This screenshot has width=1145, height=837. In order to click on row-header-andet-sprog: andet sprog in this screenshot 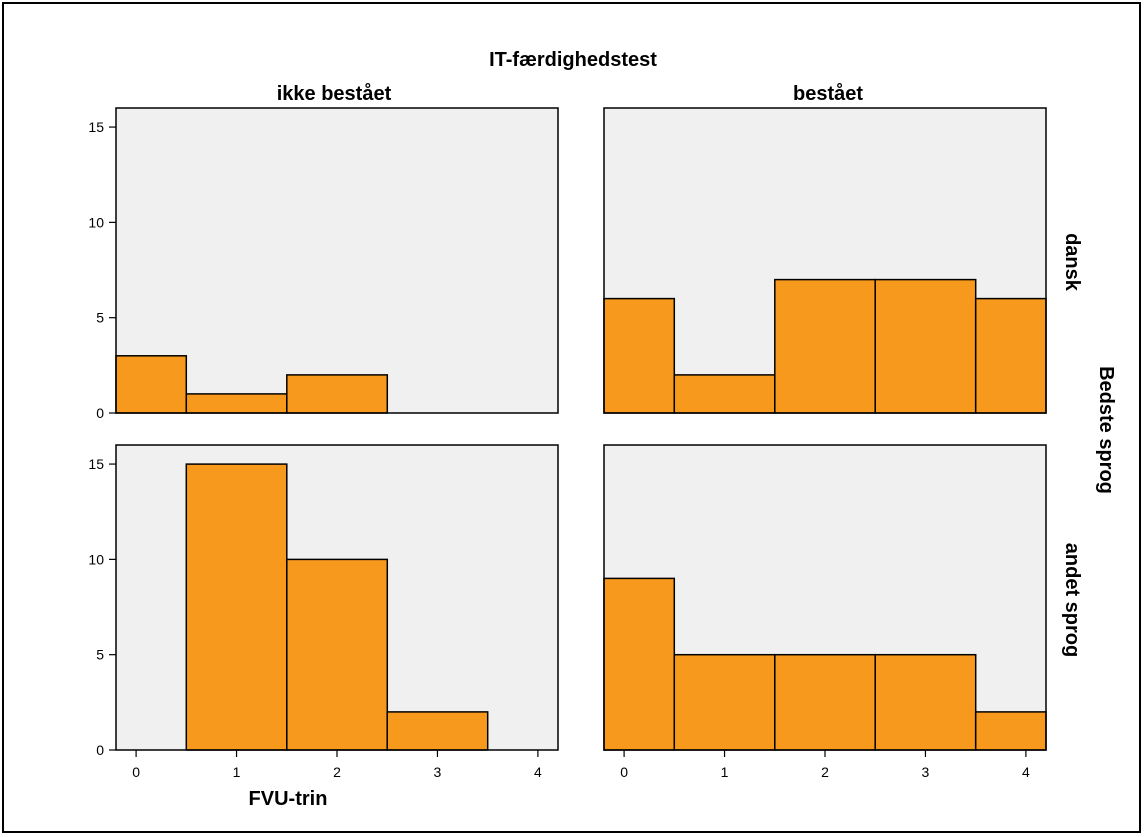, I will do `click(1072, 600)`.